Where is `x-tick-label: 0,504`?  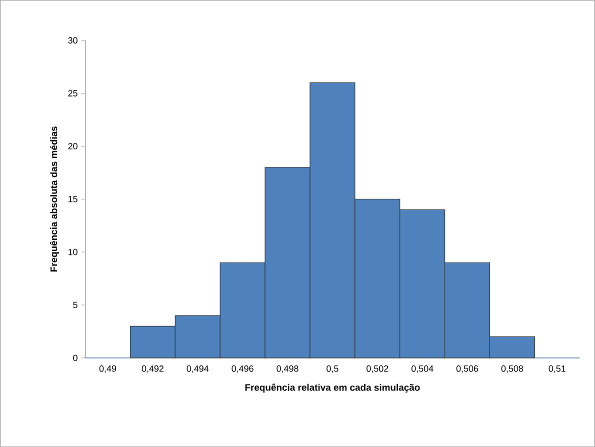
x-tick-label: 0,504 is located at coordinates (422, 369).